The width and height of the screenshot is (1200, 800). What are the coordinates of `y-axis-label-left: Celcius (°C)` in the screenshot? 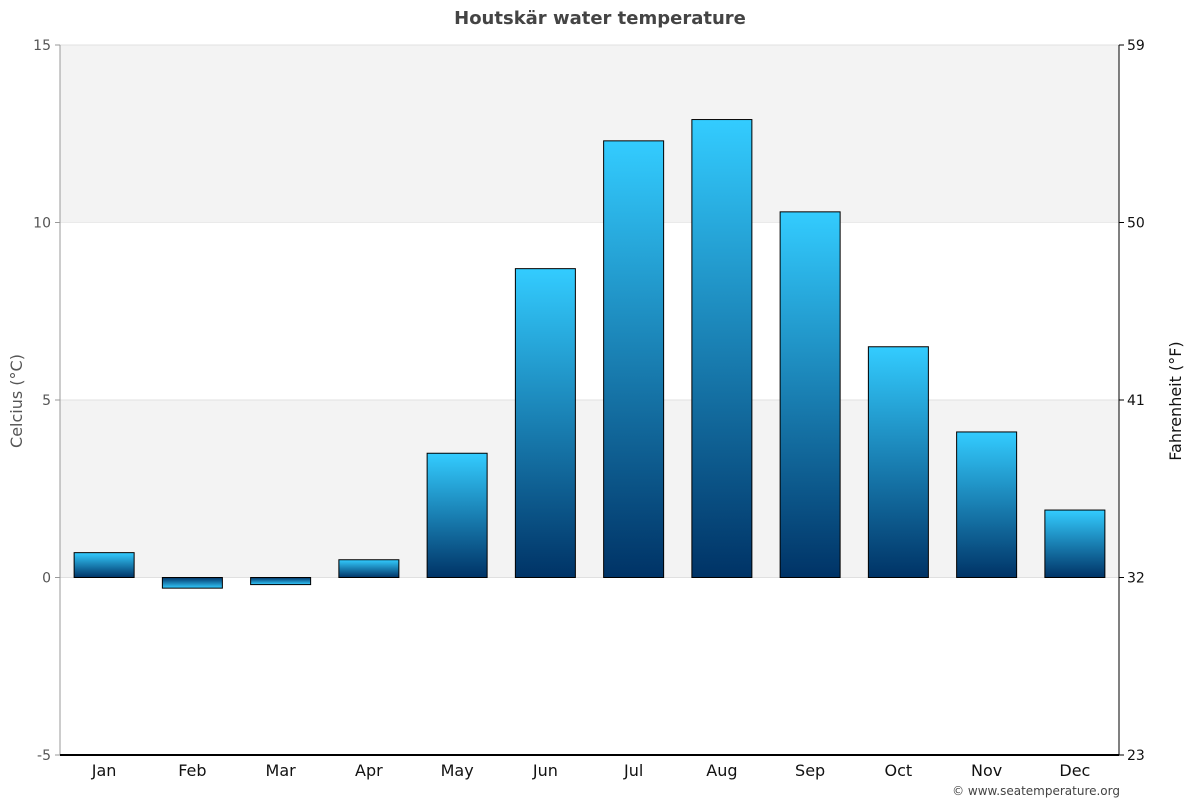 It's located at (16, 401).